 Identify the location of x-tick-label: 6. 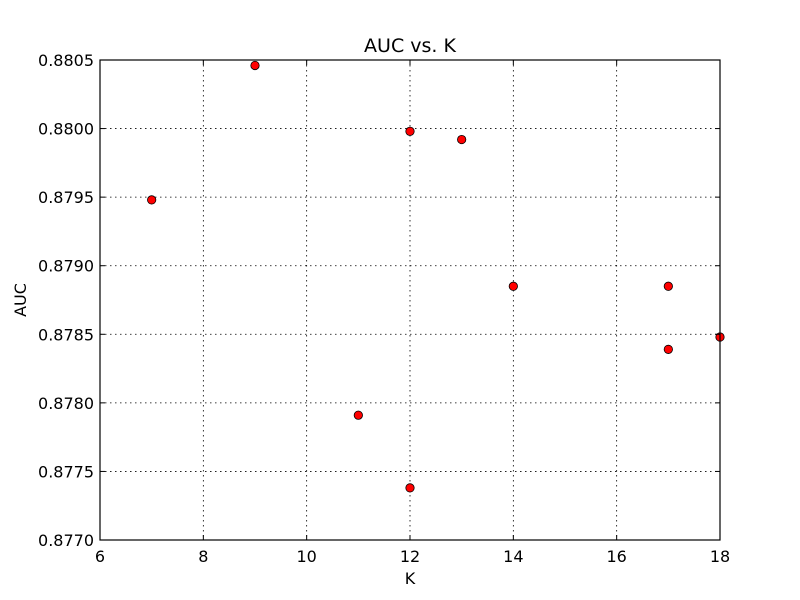
(100, 556).